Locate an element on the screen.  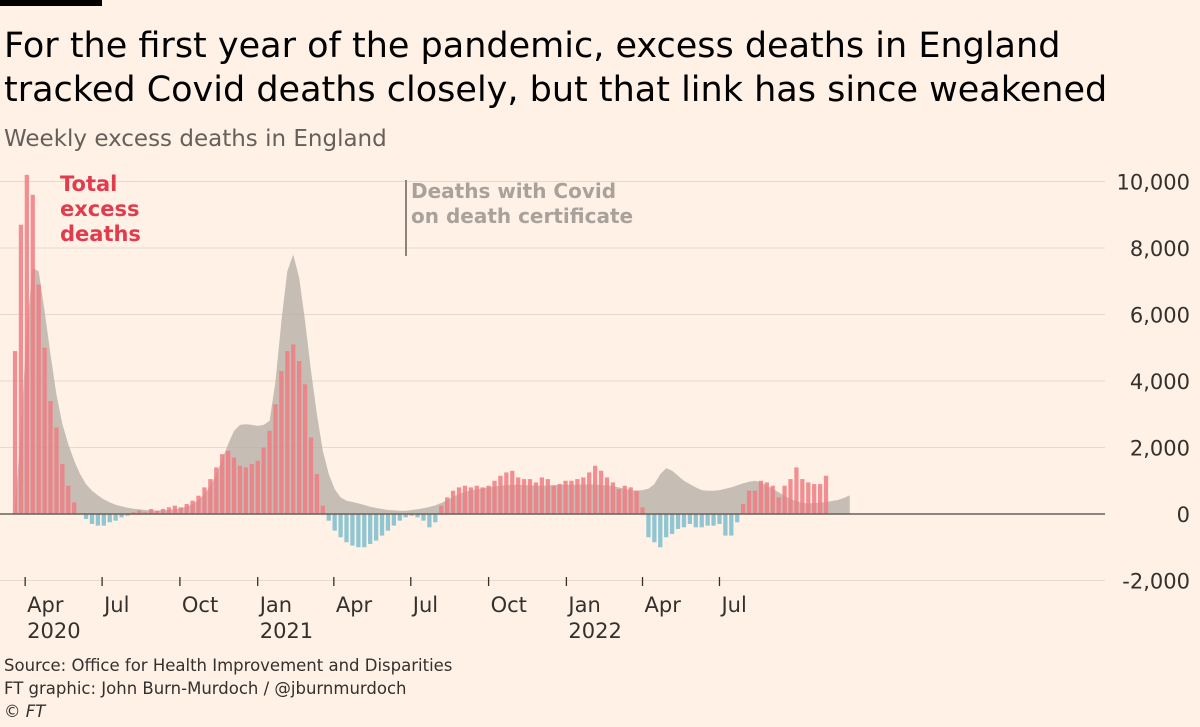
y-tick-label: 8,000 is located at coordinates (1160, 249).